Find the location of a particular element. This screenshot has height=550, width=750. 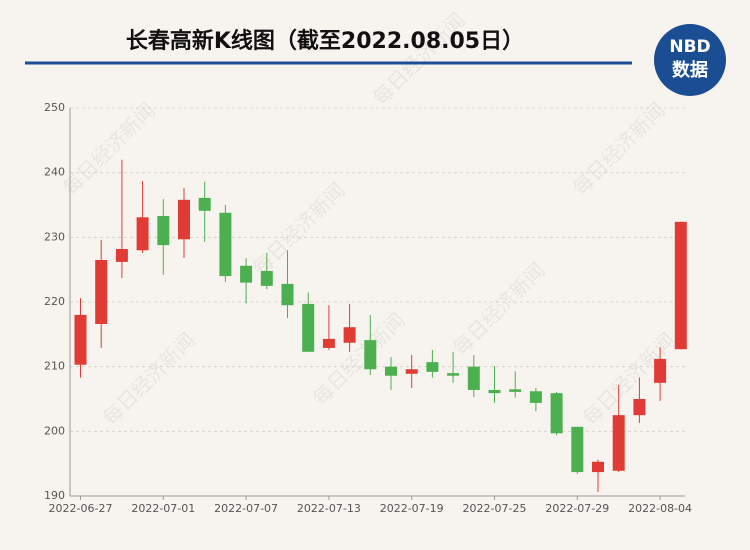

y-tick-label: 230 is located at coordinates (54, 236).